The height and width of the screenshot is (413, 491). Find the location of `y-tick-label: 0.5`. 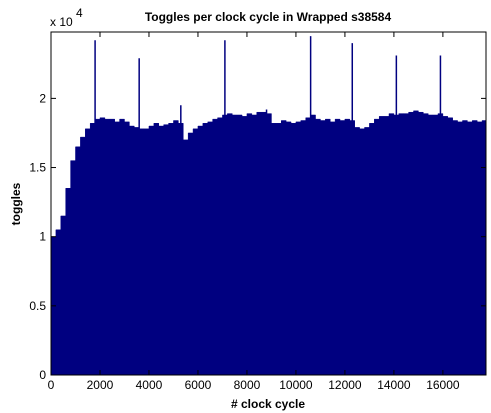

y-tick-label: 0.5 is located at coordinates (37, 306).